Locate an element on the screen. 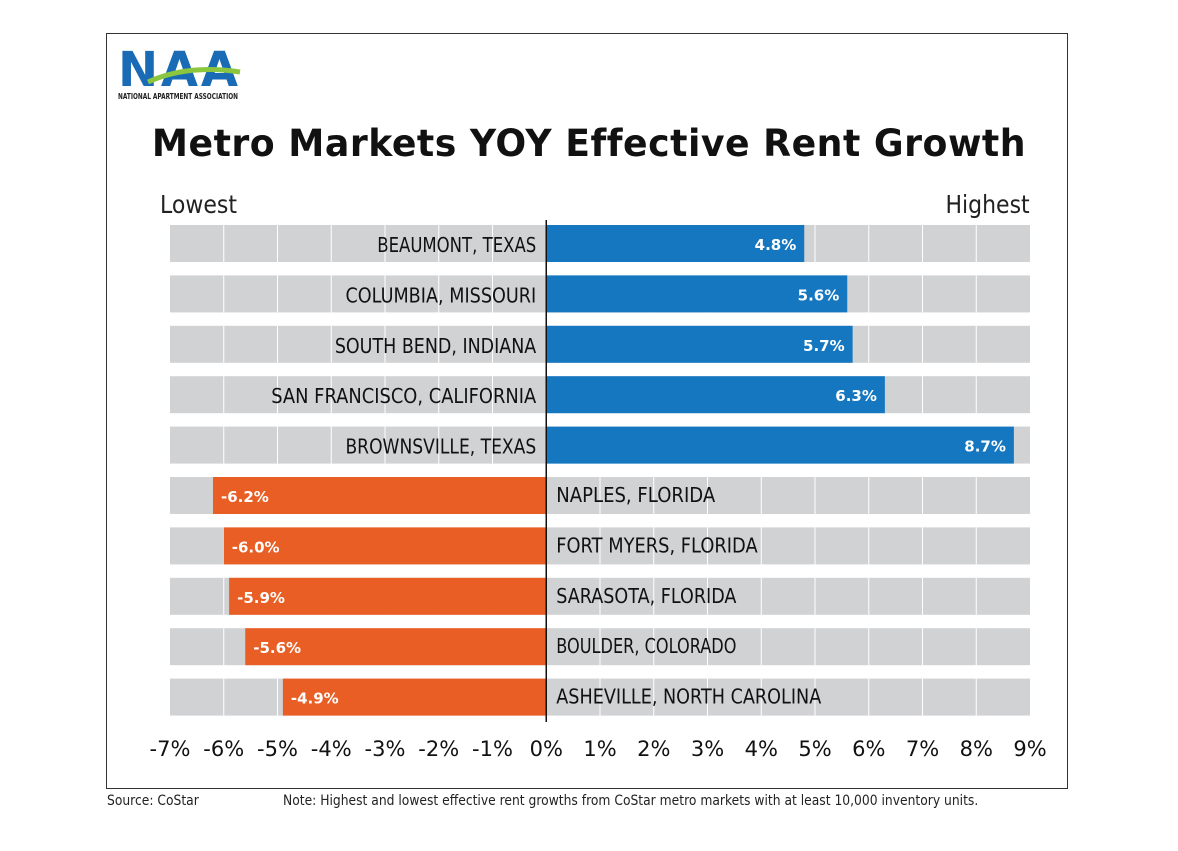  x-tick-label: -3% is located at coordinates (385, 749).